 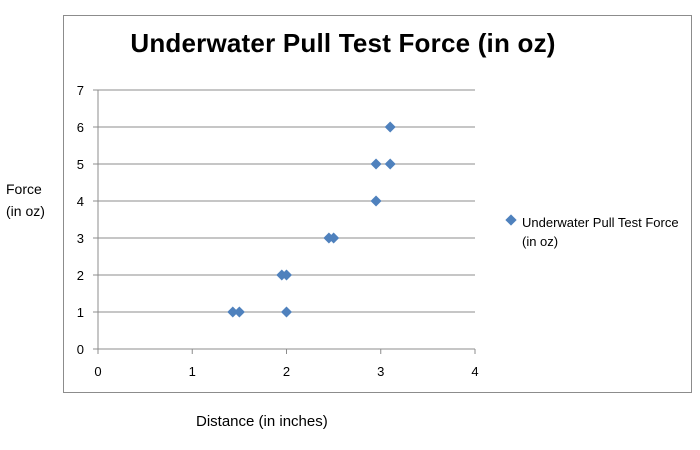 What do you see at coordinates (343, 43) in the screenshot?
I see `chart-title: Underwater Pull Test Force (in oz)` at bounding box center [343, 43].